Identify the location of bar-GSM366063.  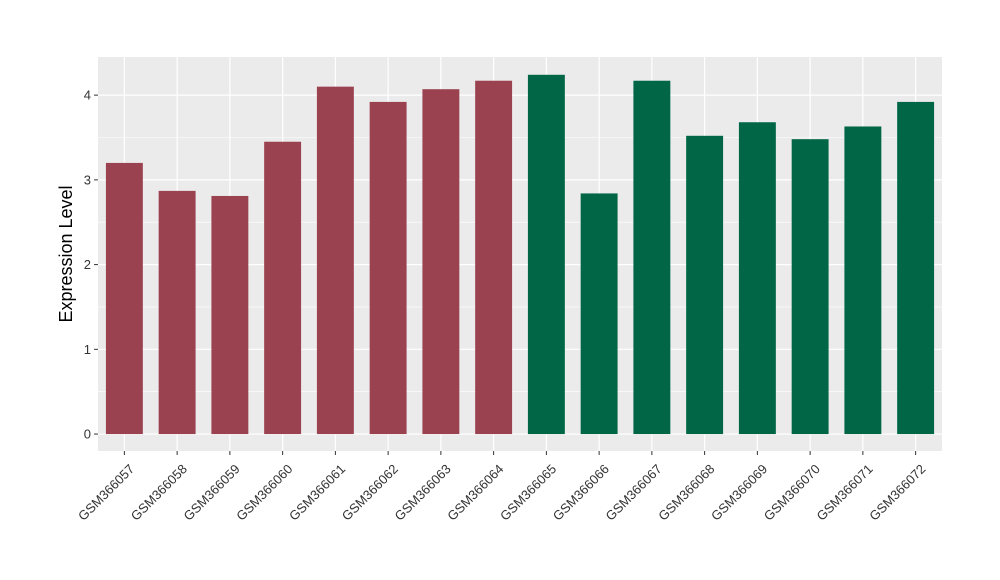
(441, 262).